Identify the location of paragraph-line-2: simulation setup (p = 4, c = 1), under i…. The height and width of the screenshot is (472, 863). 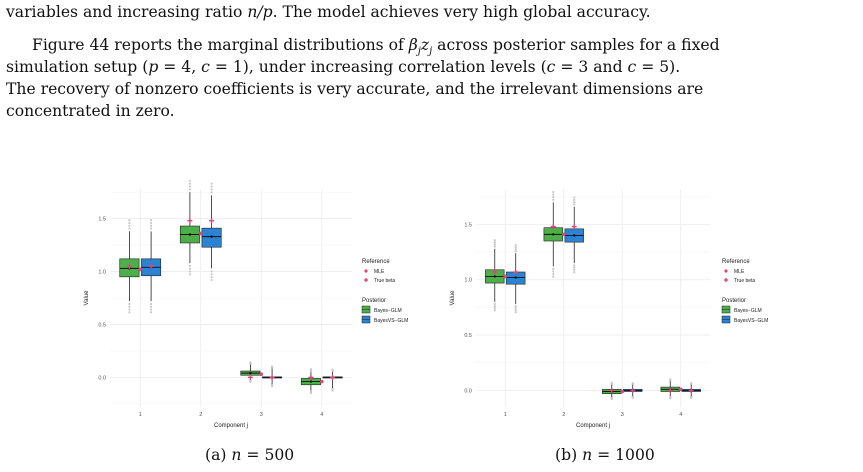
(343, 67).